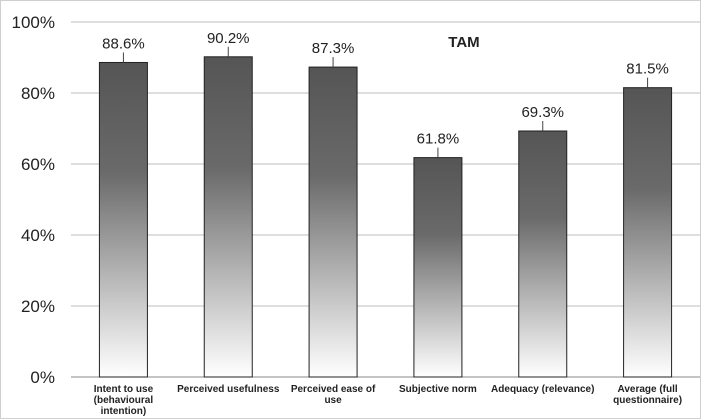  Describe the element at coordinates (228, 38) in the screenshot. I see `data-label: 90.2%` at that location.